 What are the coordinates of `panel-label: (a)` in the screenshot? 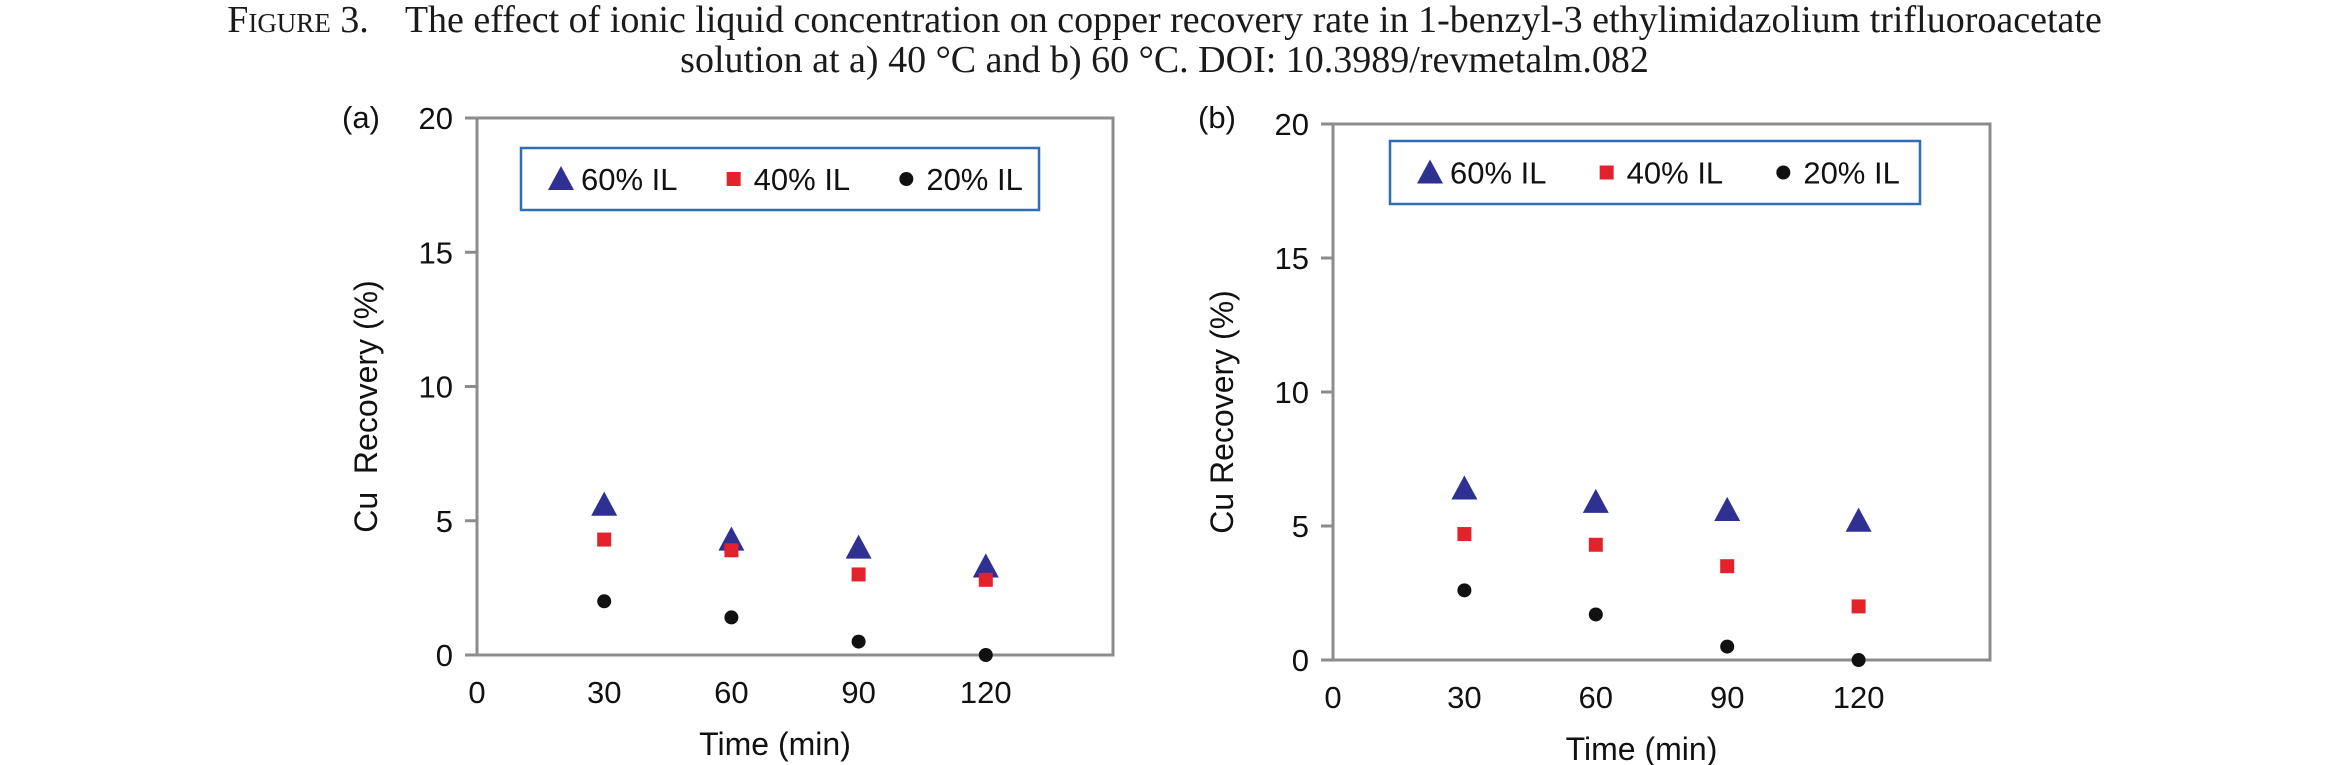 It's located at (361, 117).